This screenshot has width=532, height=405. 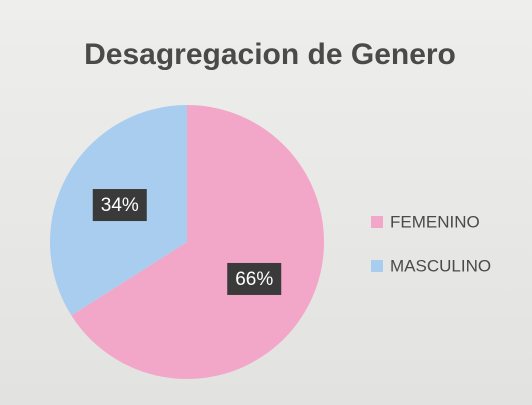 I want to click on legend-label: MASCULINO, so click(x=440, y=265).